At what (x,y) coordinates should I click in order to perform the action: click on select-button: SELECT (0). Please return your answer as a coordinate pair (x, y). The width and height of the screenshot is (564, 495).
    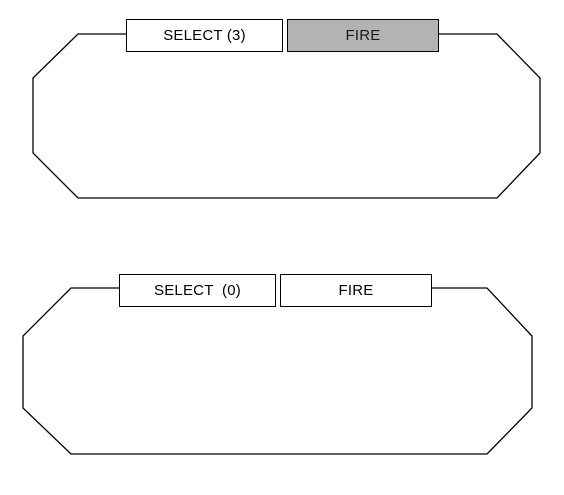
    Looking at the image, I should click on (197, 290).